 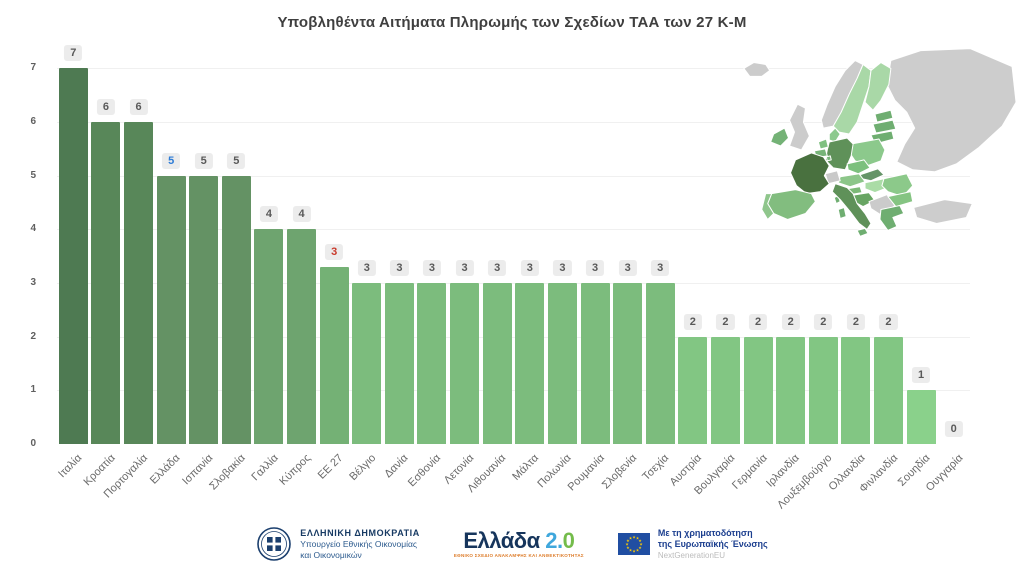 I want to click on bar-value-label: 0, so click(x=953, y=429).